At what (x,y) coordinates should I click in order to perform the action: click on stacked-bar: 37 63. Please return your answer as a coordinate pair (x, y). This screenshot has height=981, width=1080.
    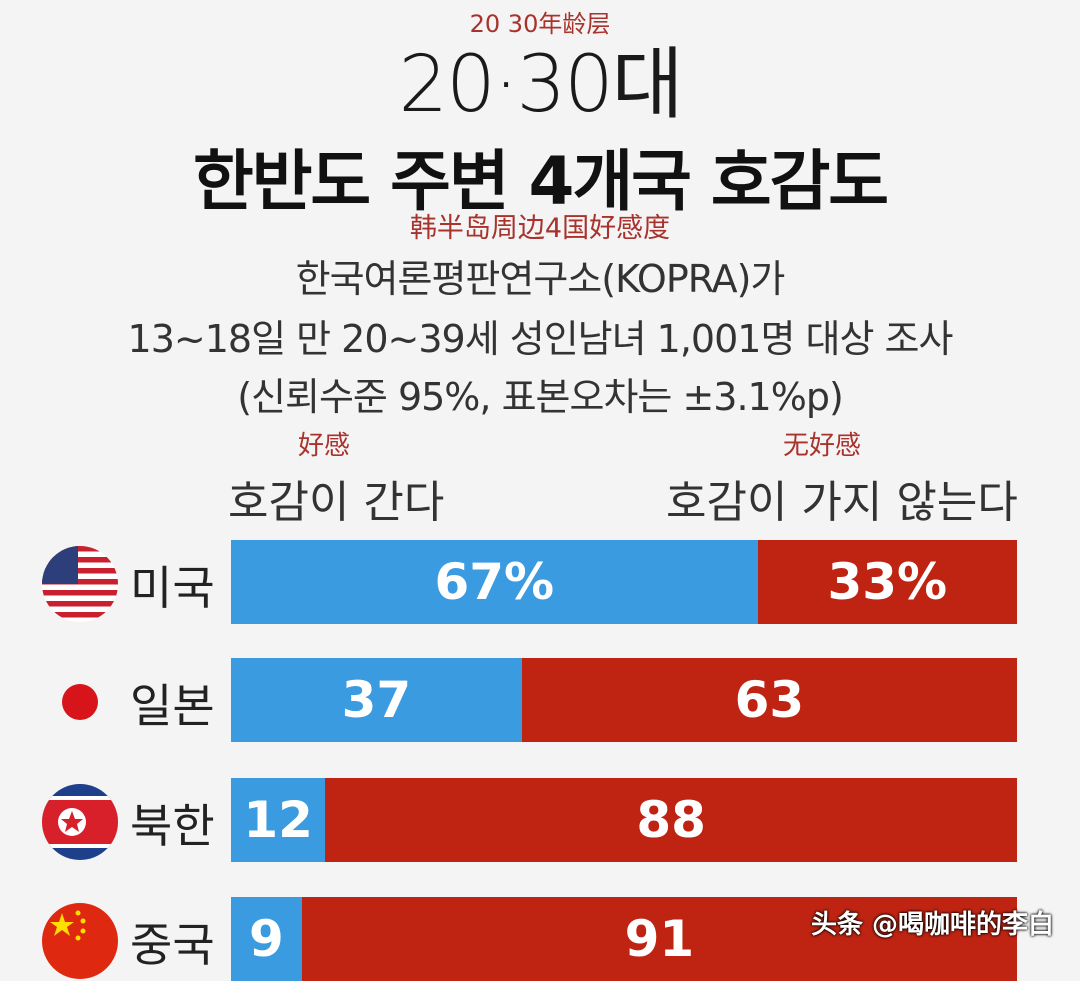
    Looking at the image, I should click on (624, 700).